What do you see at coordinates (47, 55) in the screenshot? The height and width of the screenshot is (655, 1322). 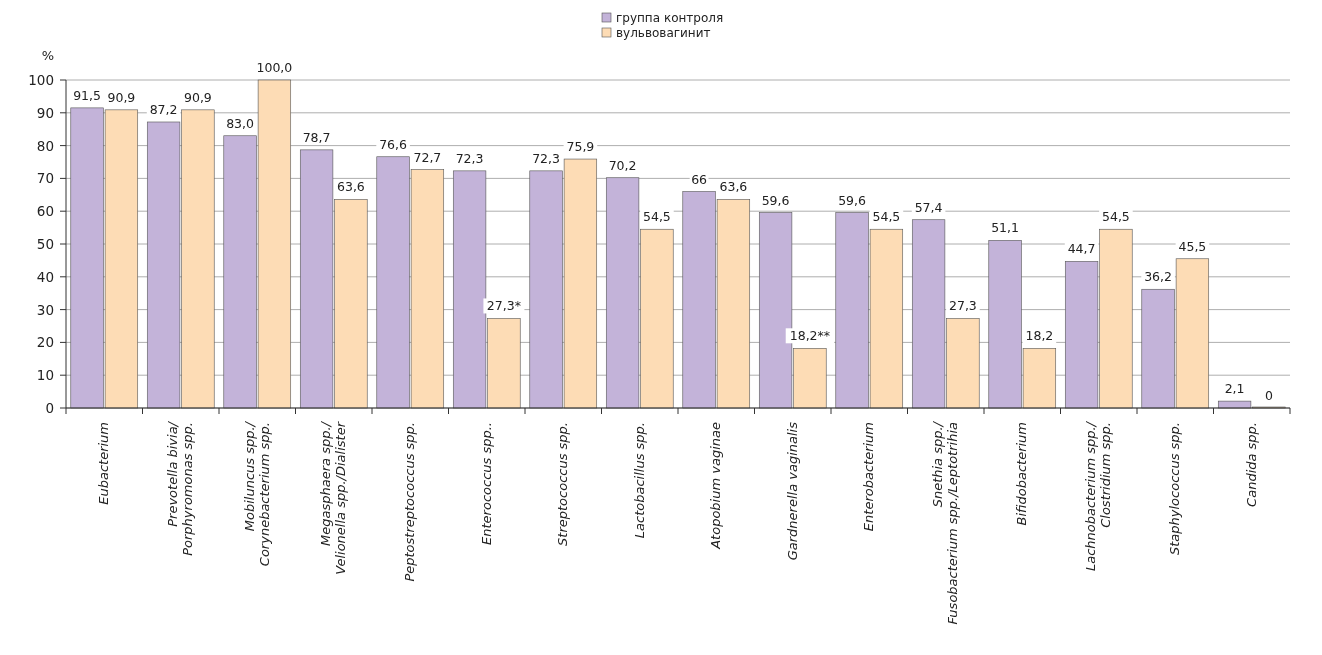 I see `y-axis-title: %` at bounding box center [47, 55].